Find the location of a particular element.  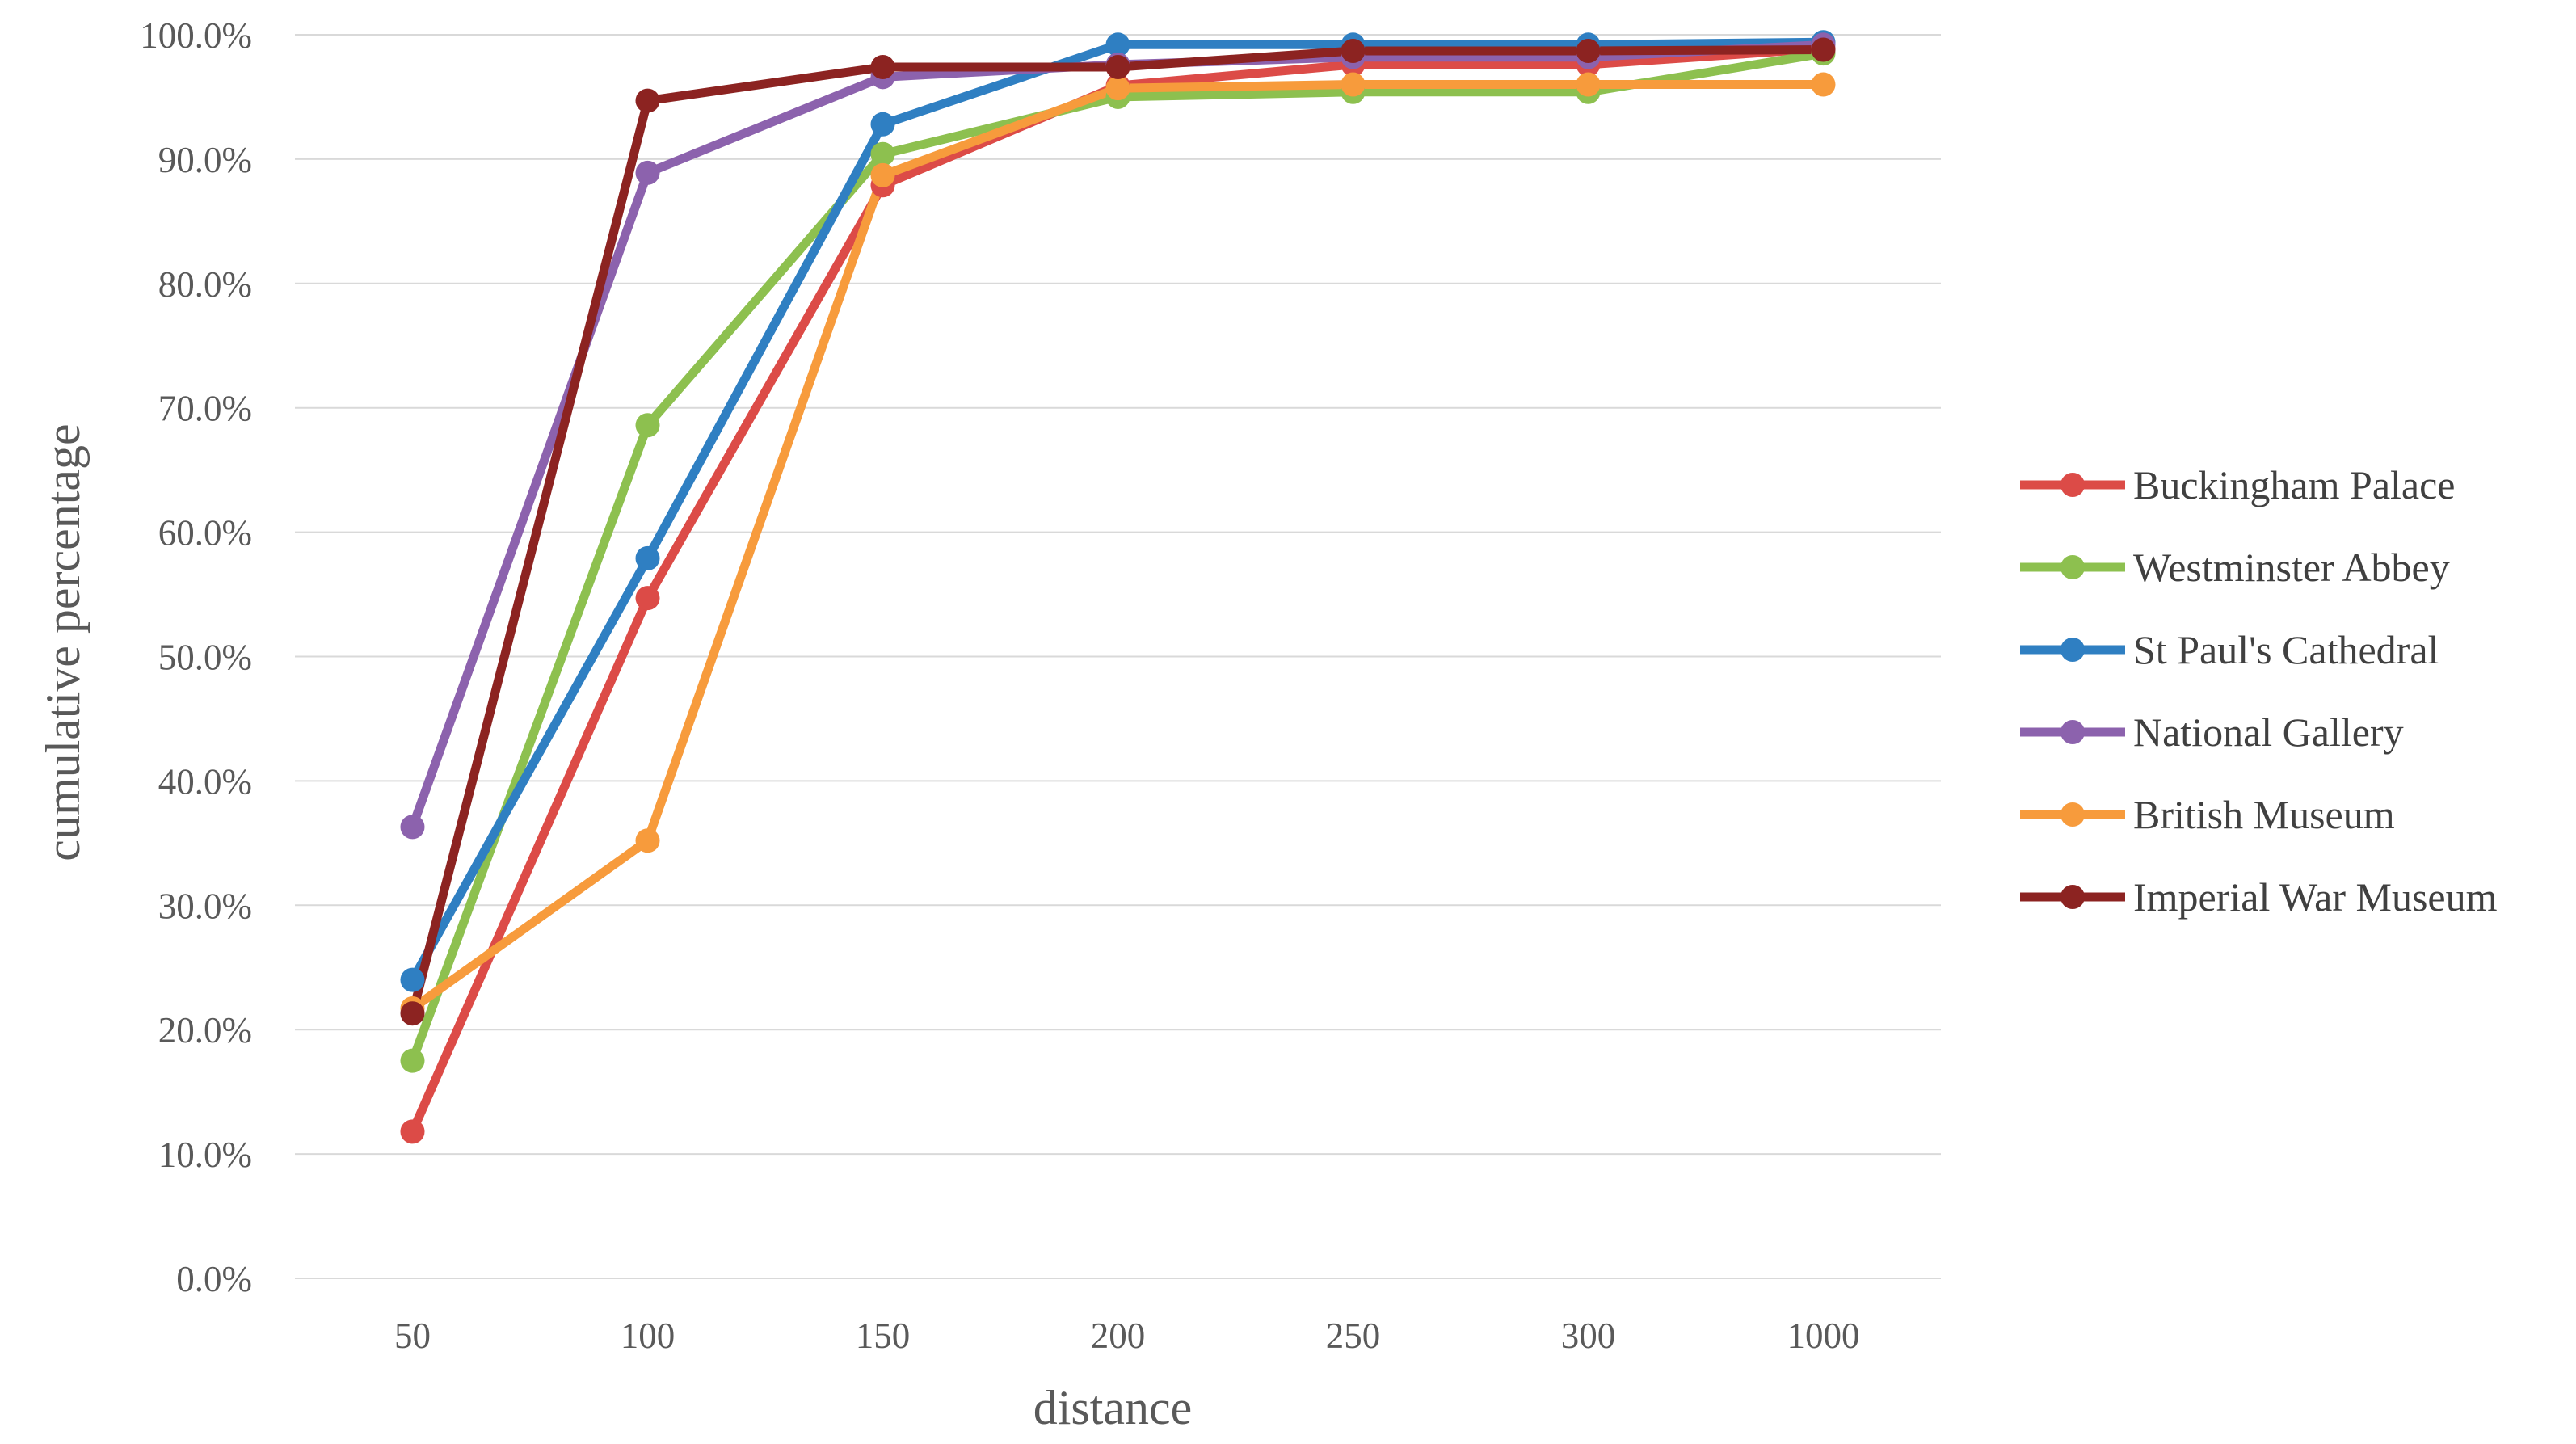

x-tick-label: 150 is located at coordinates (883, 1336).